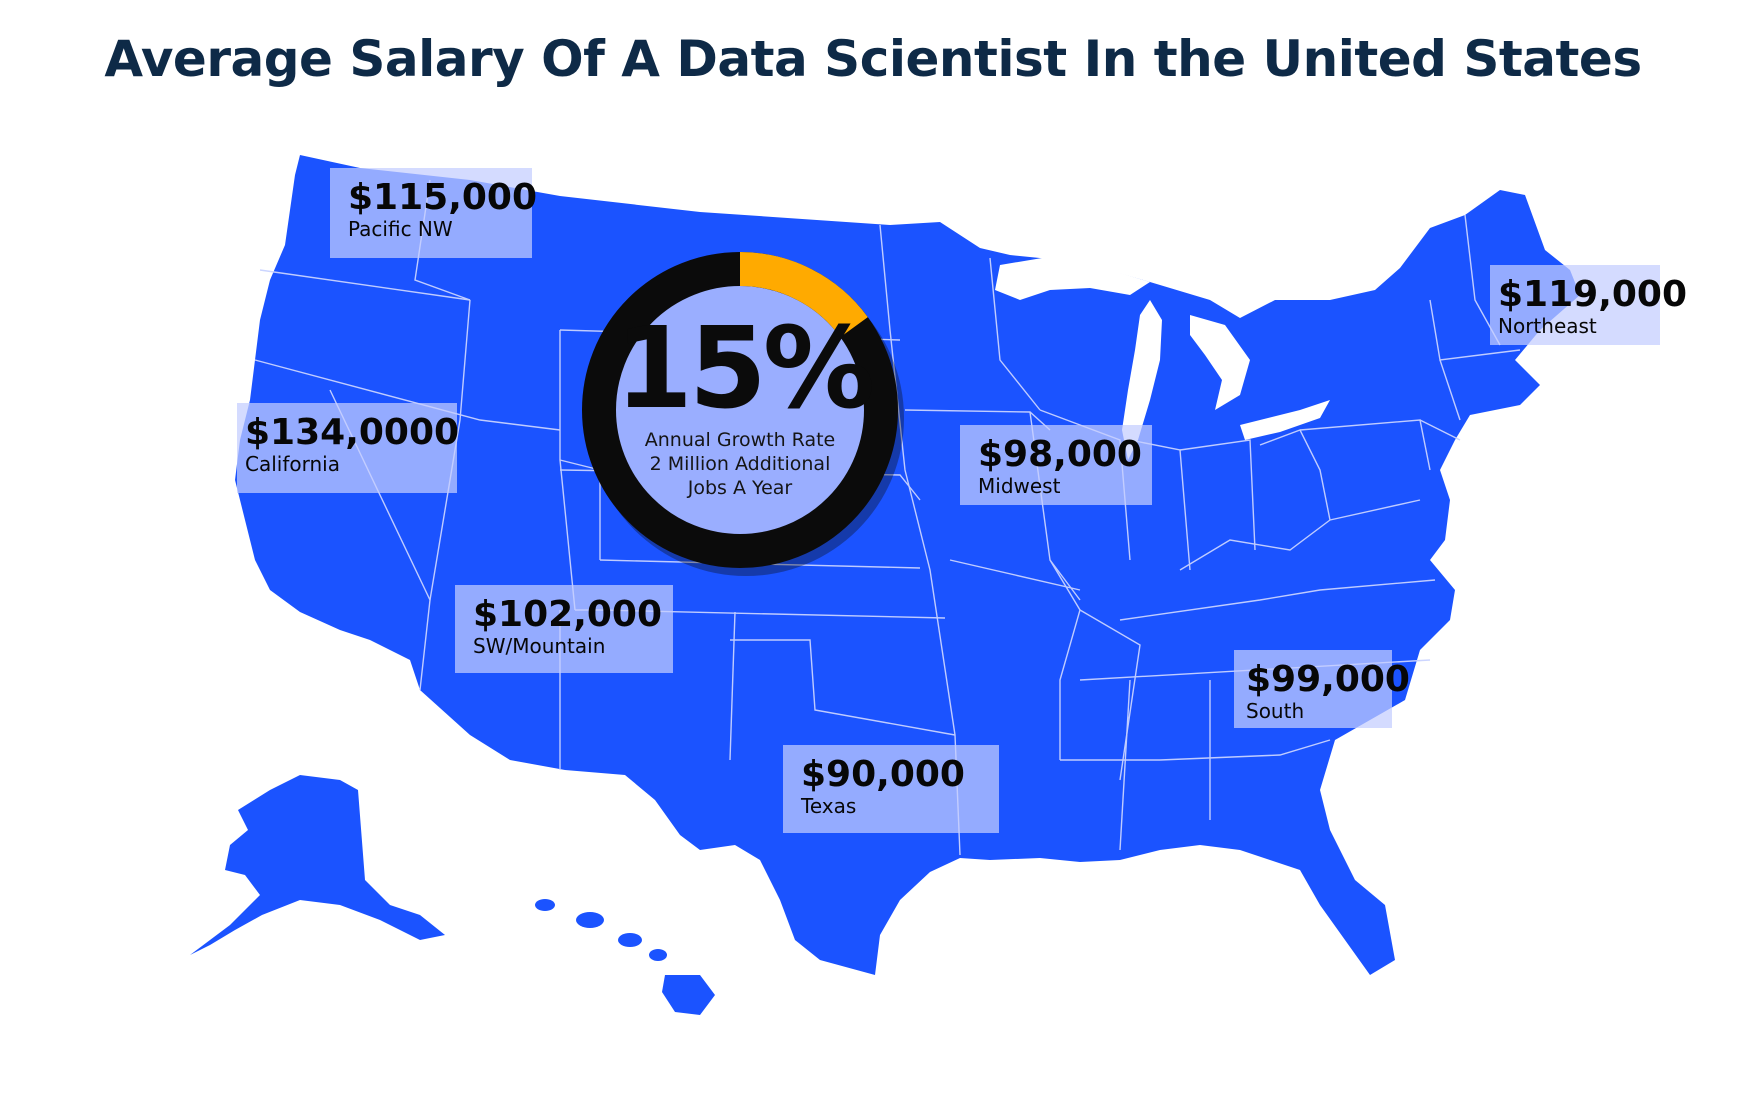 This screenshot has width=1746, height=1110. Describe the element at coordinates (352, 432) in the screenshot. I see `region-amount: $134,0000` at that location.